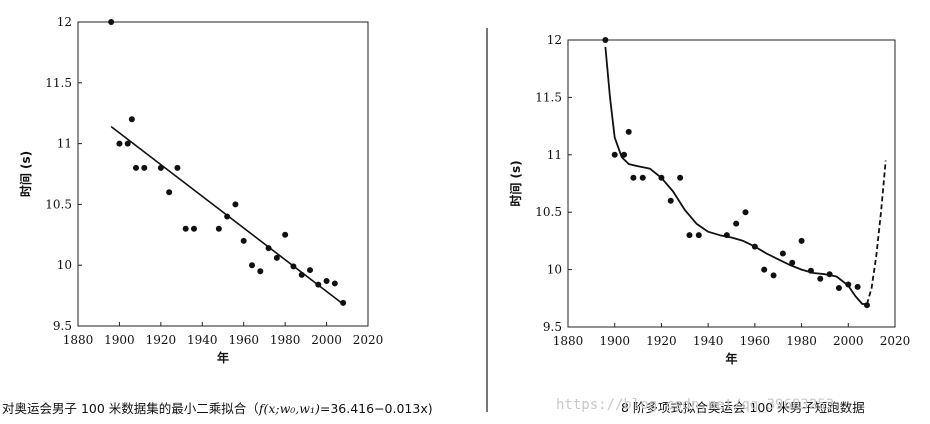 The image size is (930, 424). I want to click on left-y-tick-label: 11, so click(64, 144).